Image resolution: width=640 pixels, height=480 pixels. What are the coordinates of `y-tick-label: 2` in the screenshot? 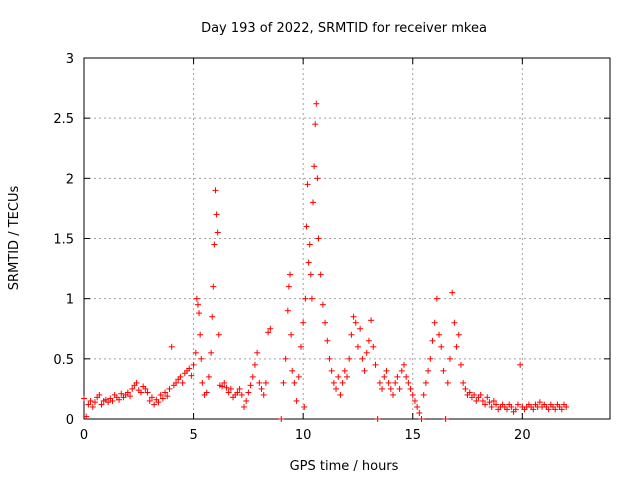 It's located at (70, 179).